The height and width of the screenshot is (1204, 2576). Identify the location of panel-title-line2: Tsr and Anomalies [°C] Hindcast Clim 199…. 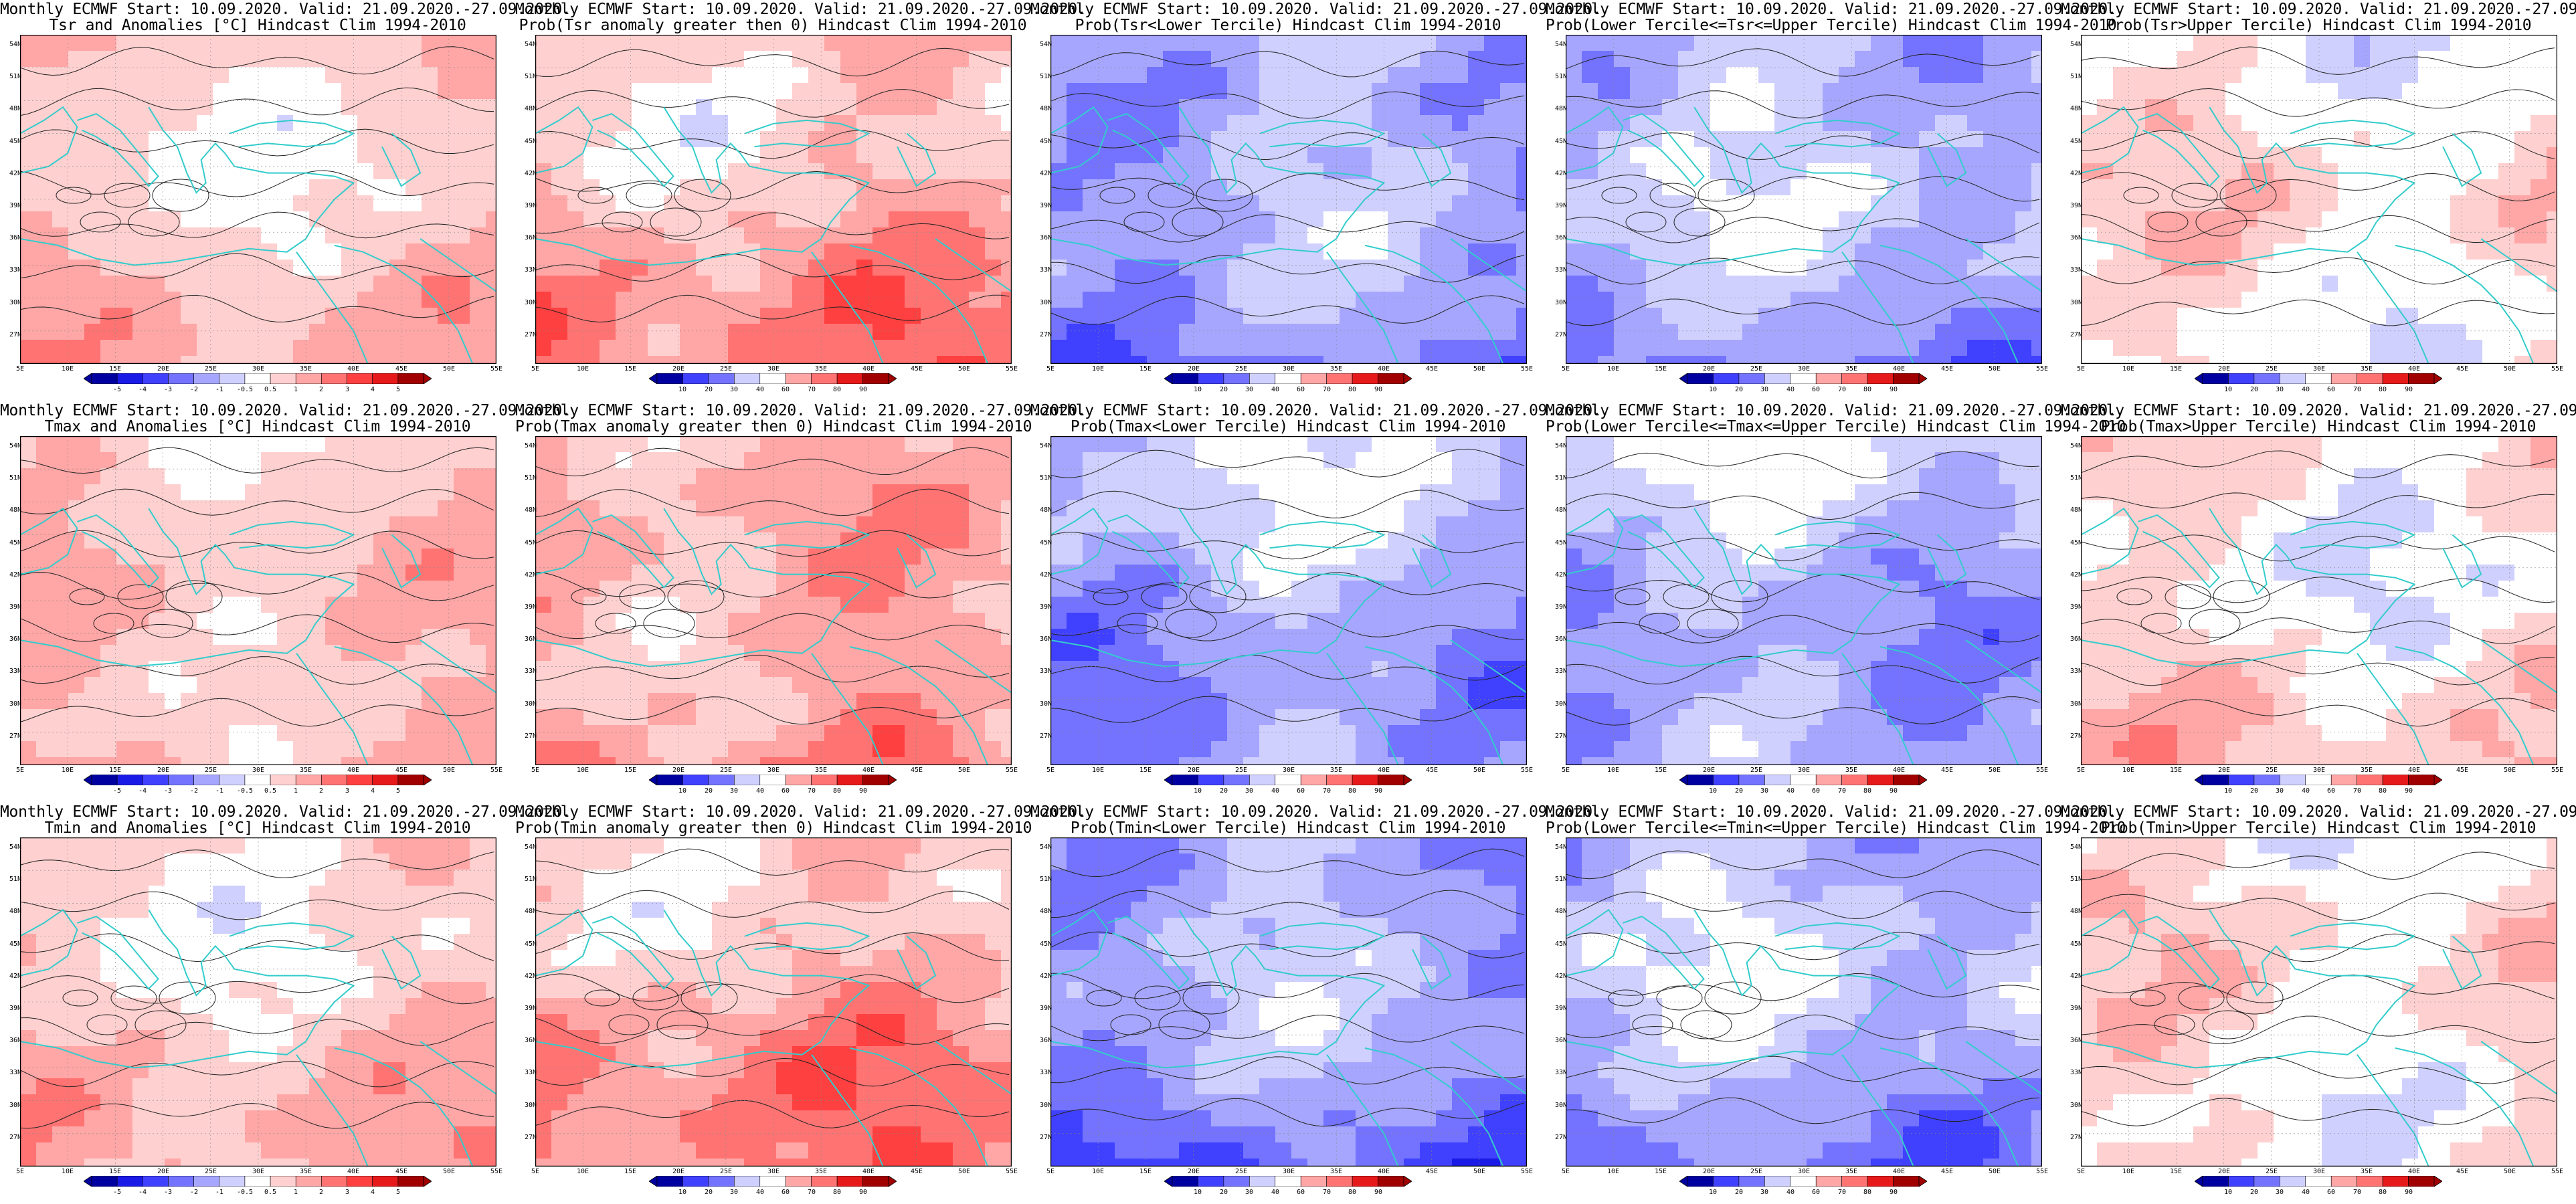
(257, 25).